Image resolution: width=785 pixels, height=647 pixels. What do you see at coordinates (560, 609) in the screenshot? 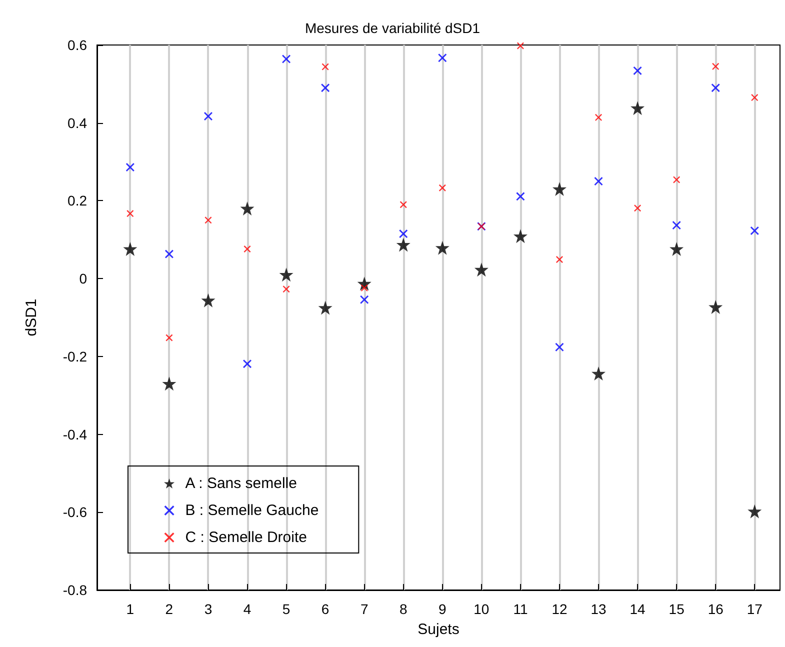
I see `x-tick-label: 12` at bounding box center [560, 609].